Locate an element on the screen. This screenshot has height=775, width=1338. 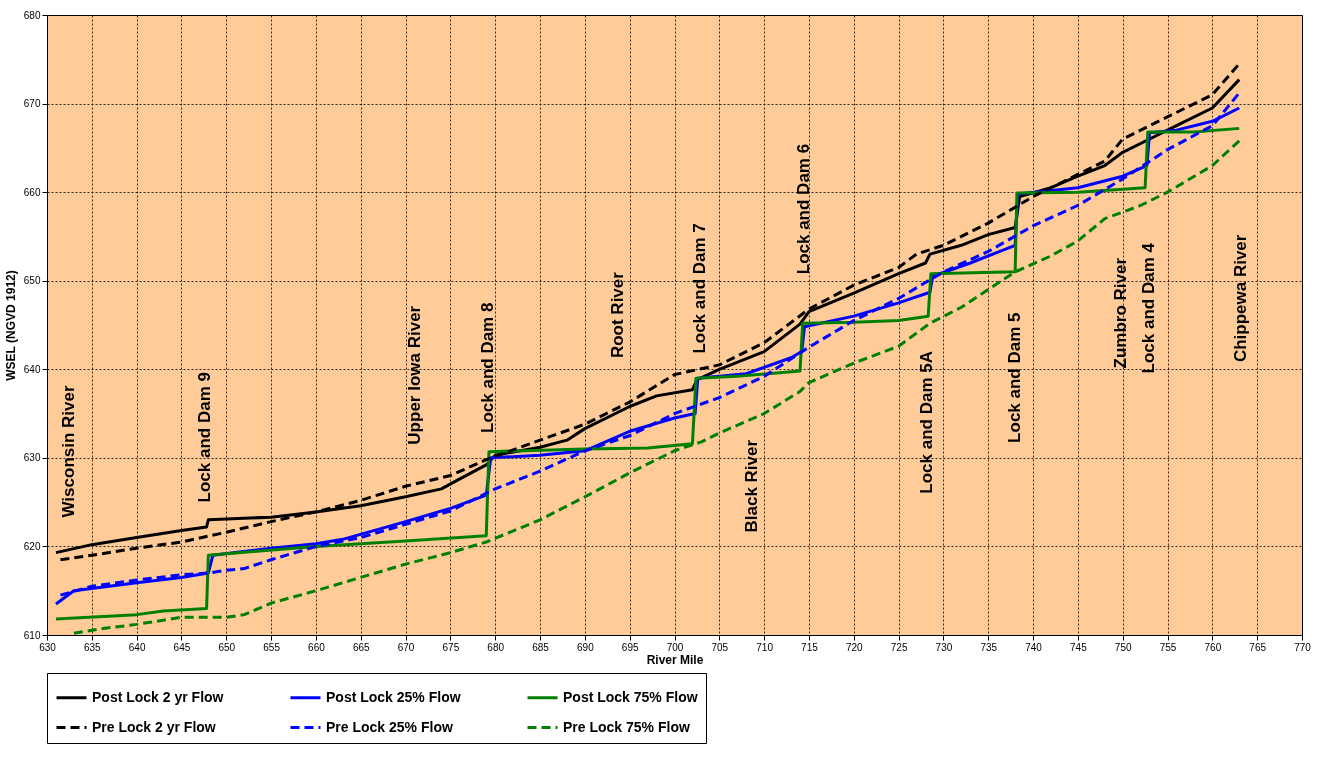
legend-label: Post Lock 25% Flow is located at coordinates (393, 696).